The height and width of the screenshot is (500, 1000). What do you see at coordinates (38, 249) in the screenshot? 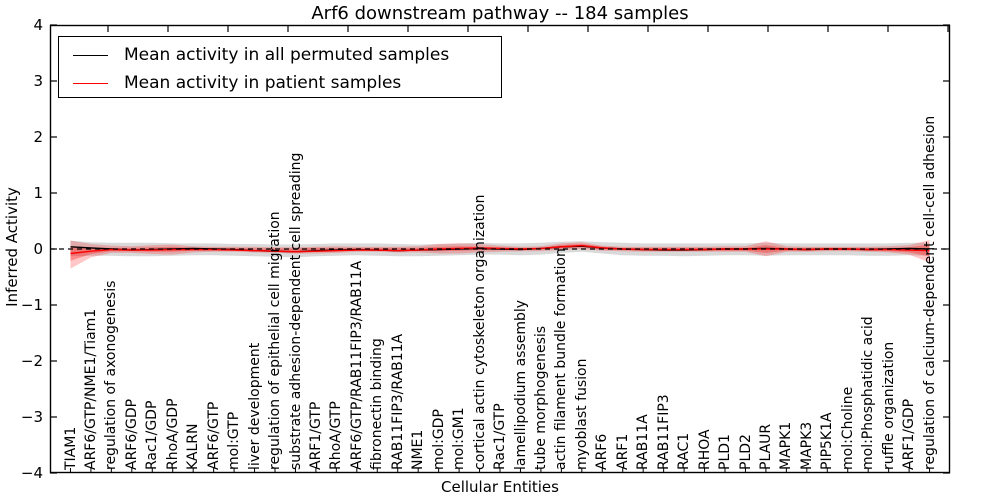
I see `y-tick-label: 0` at bounding box center [38, 249].